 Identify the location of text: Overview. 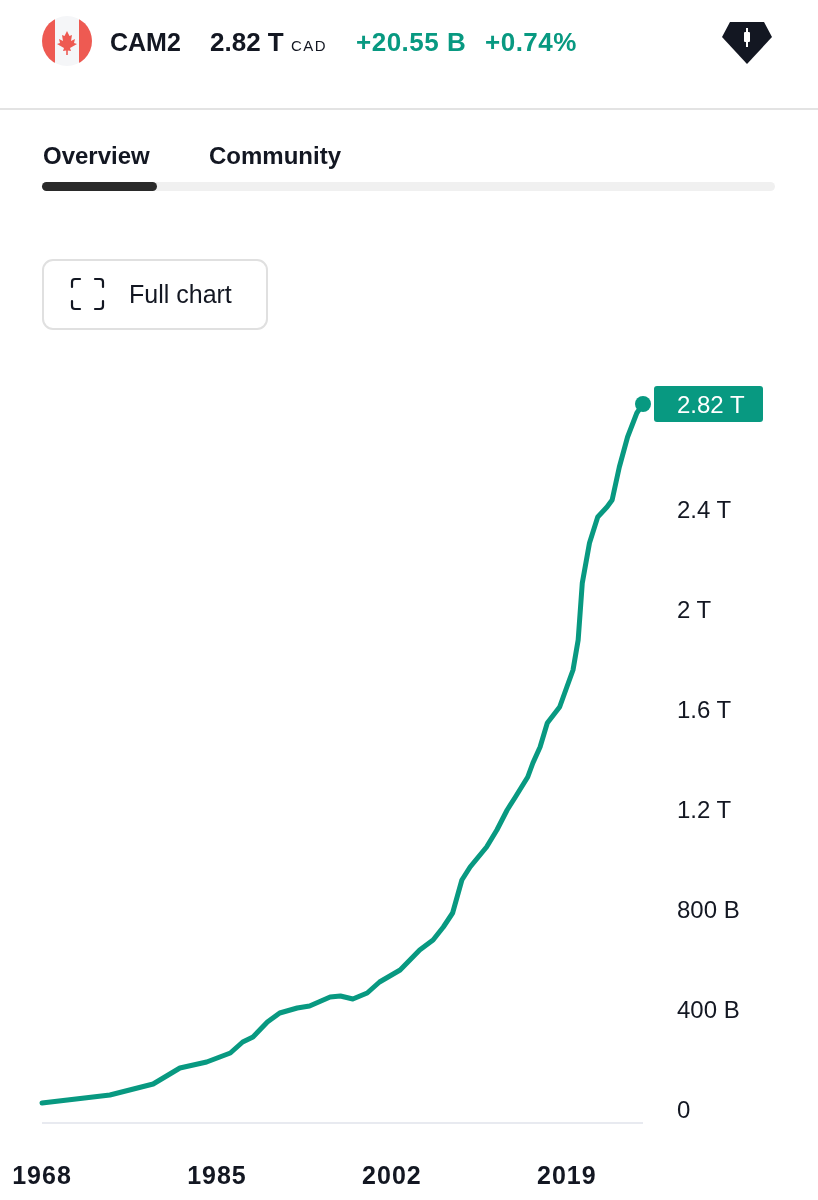
(97, 155).